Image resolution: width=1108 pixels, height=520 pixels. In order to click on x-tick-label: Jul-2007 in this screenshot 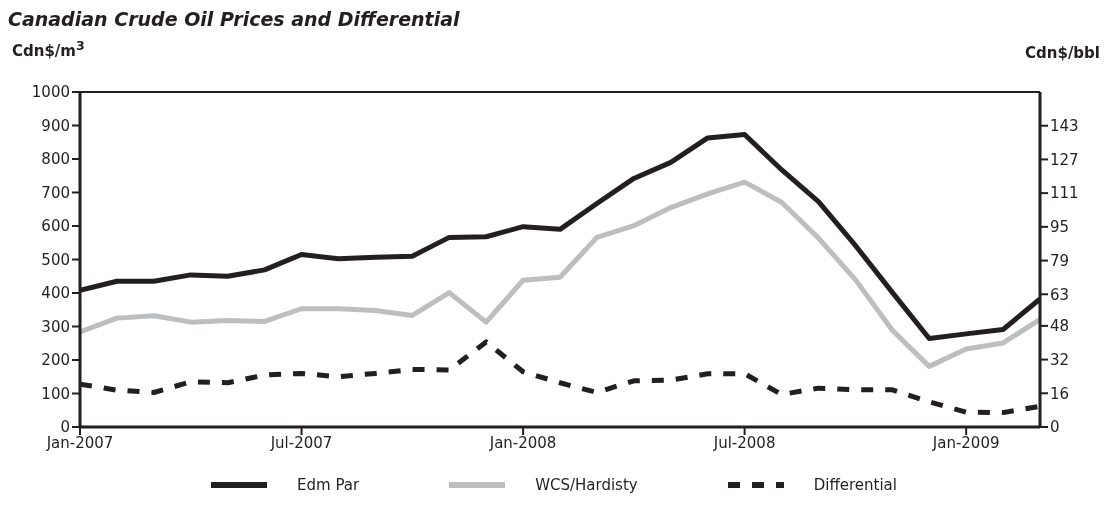, I will do `click(301, 442)`.